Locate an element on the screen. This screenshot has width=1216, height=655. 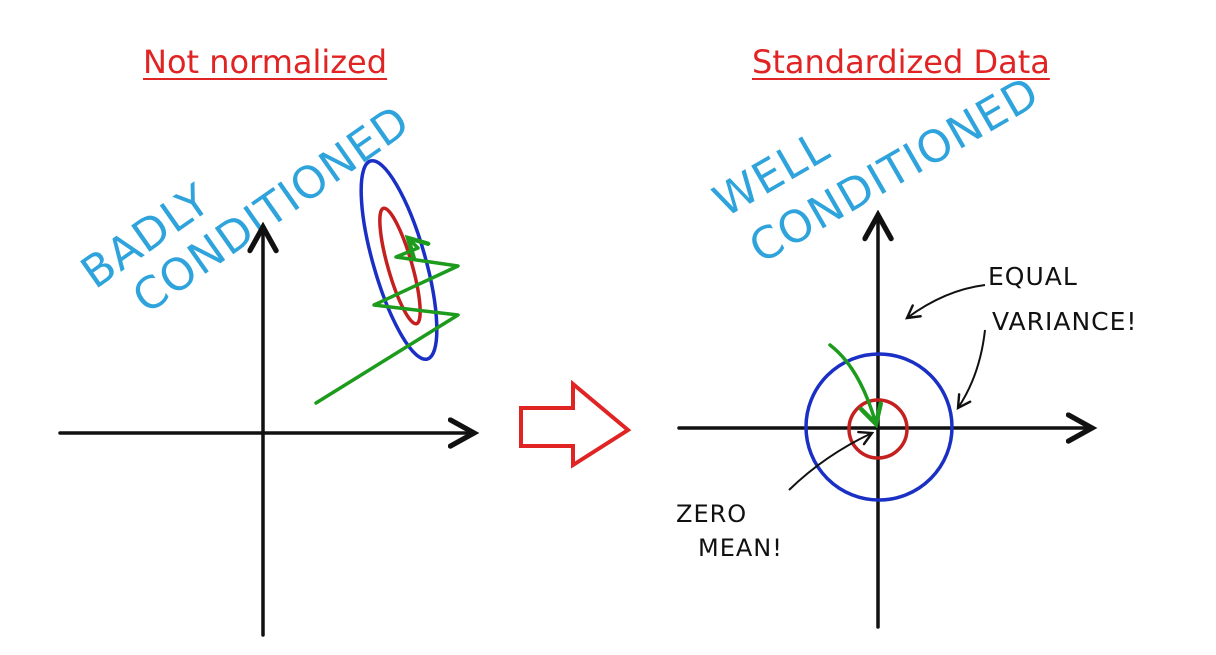
mean-text: MEAN! is located at coordinates (740, 548).